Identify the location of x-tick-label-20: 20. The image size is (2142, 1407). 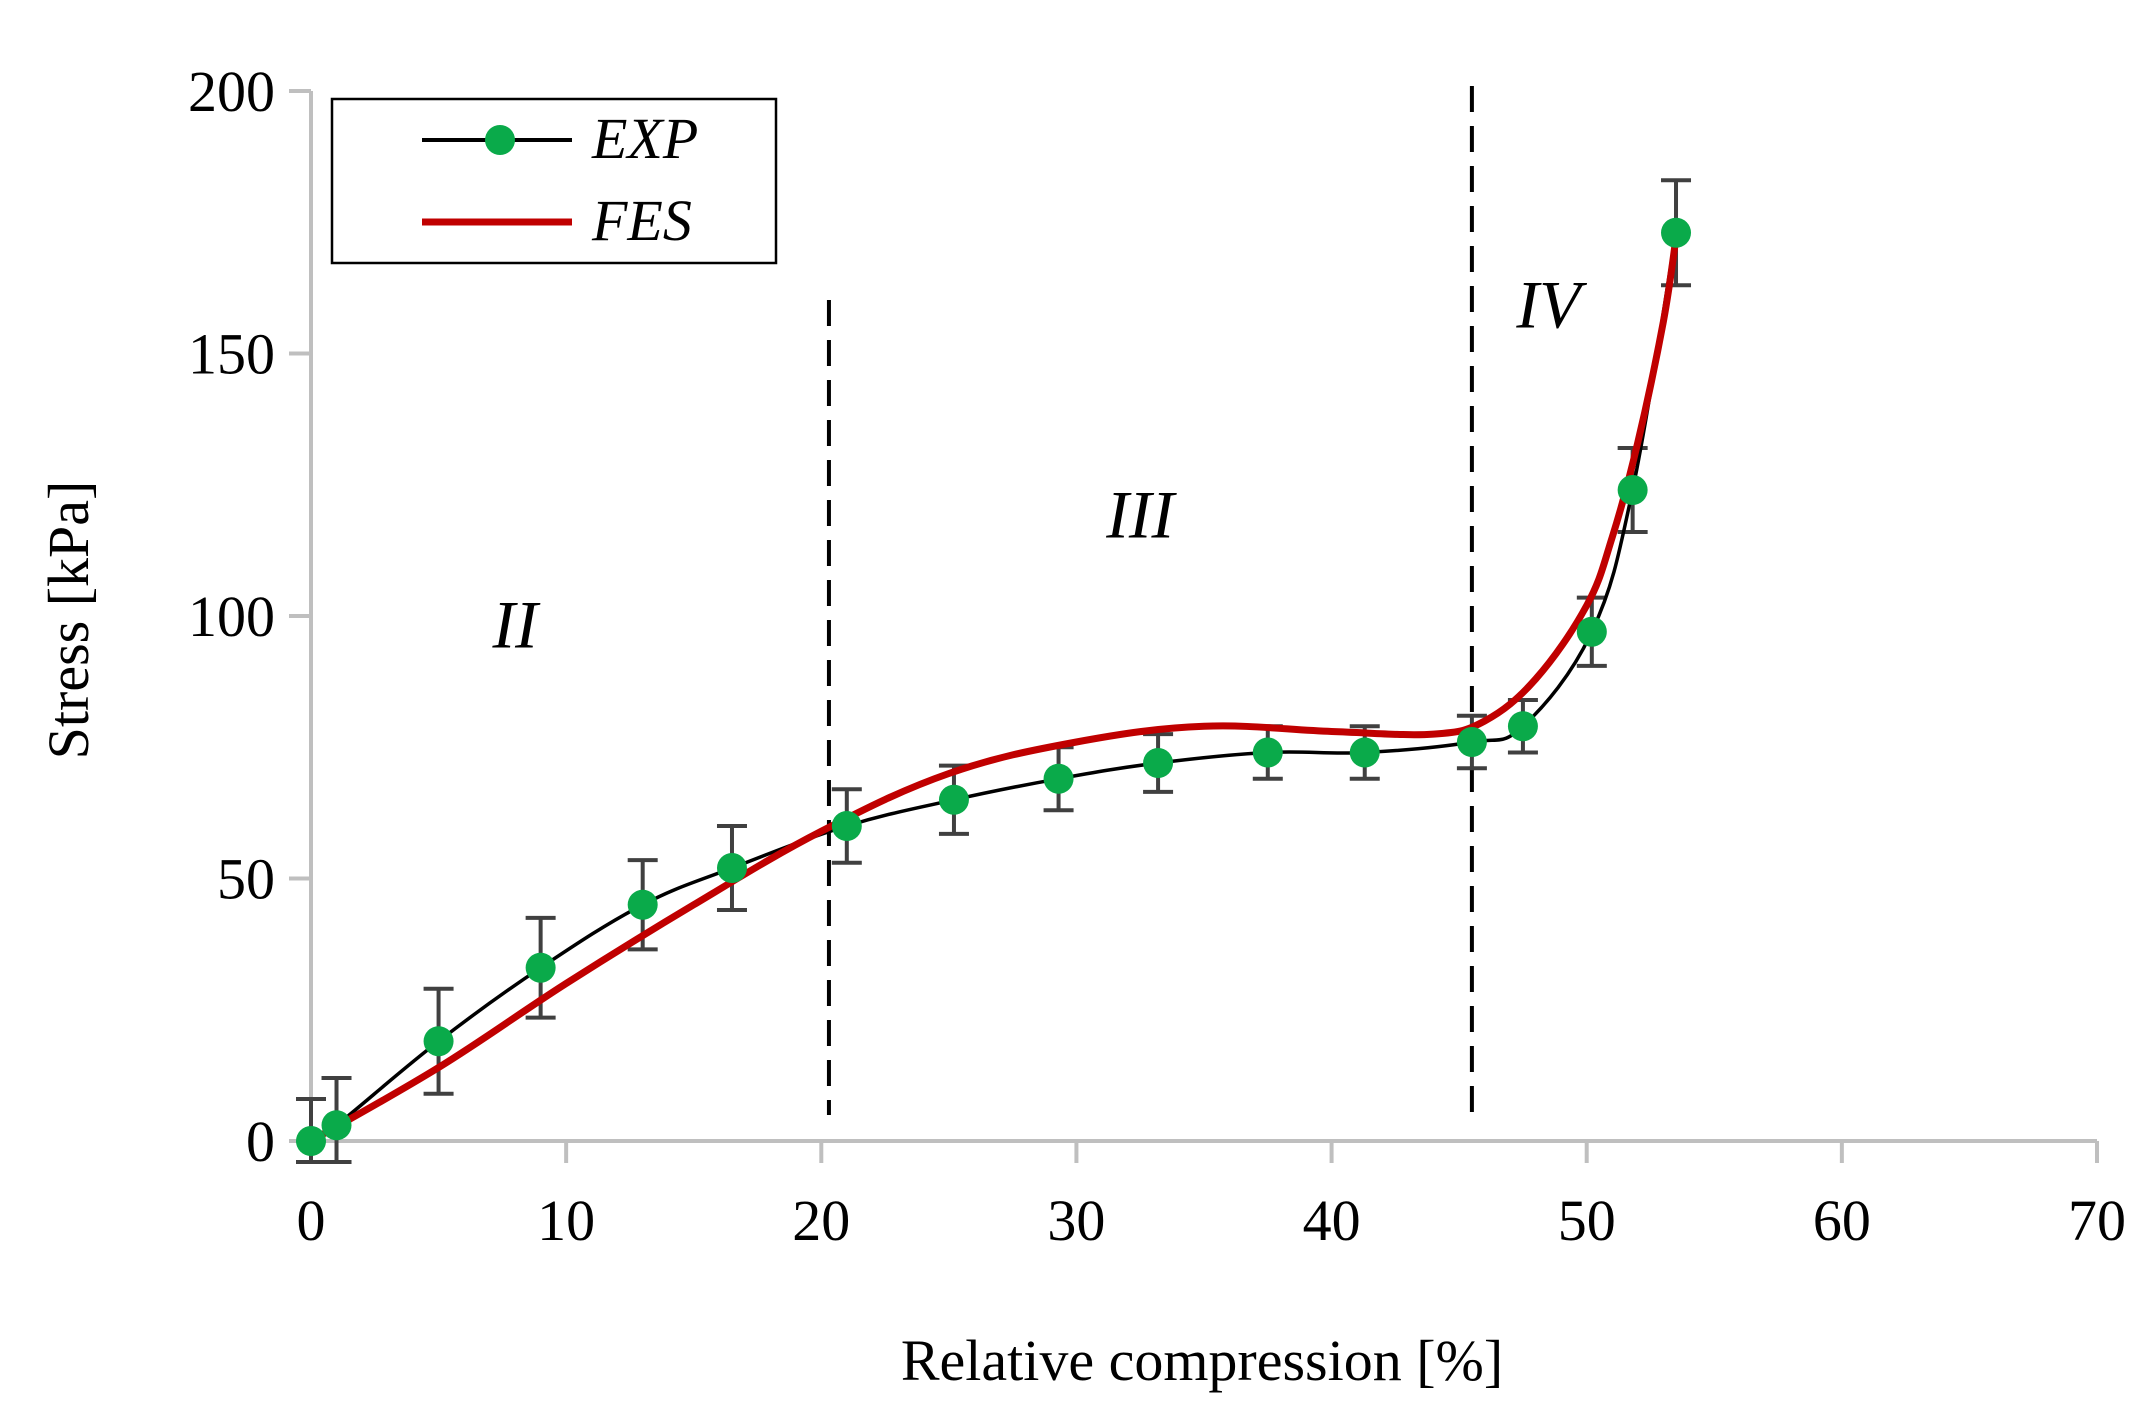
(821, 1220).